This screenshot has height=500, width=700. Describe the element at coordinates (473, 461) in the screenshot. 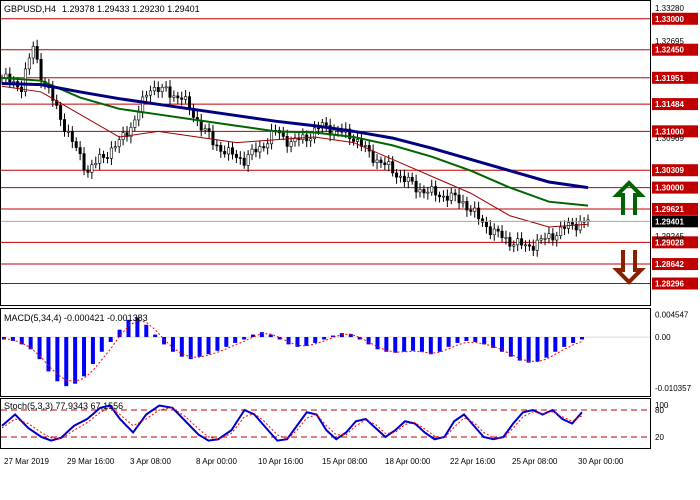

I see `time-axis-tick: 22 Apr 16:00` at that location.